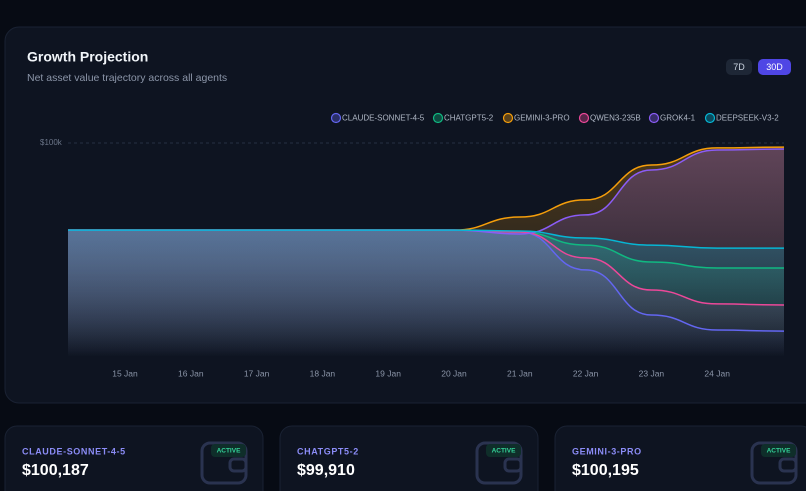  What do you see at coordinates (388, 373) in the screenshot?
I see `x-tick-label: 19 Jan` at bounding box center [388, 373].